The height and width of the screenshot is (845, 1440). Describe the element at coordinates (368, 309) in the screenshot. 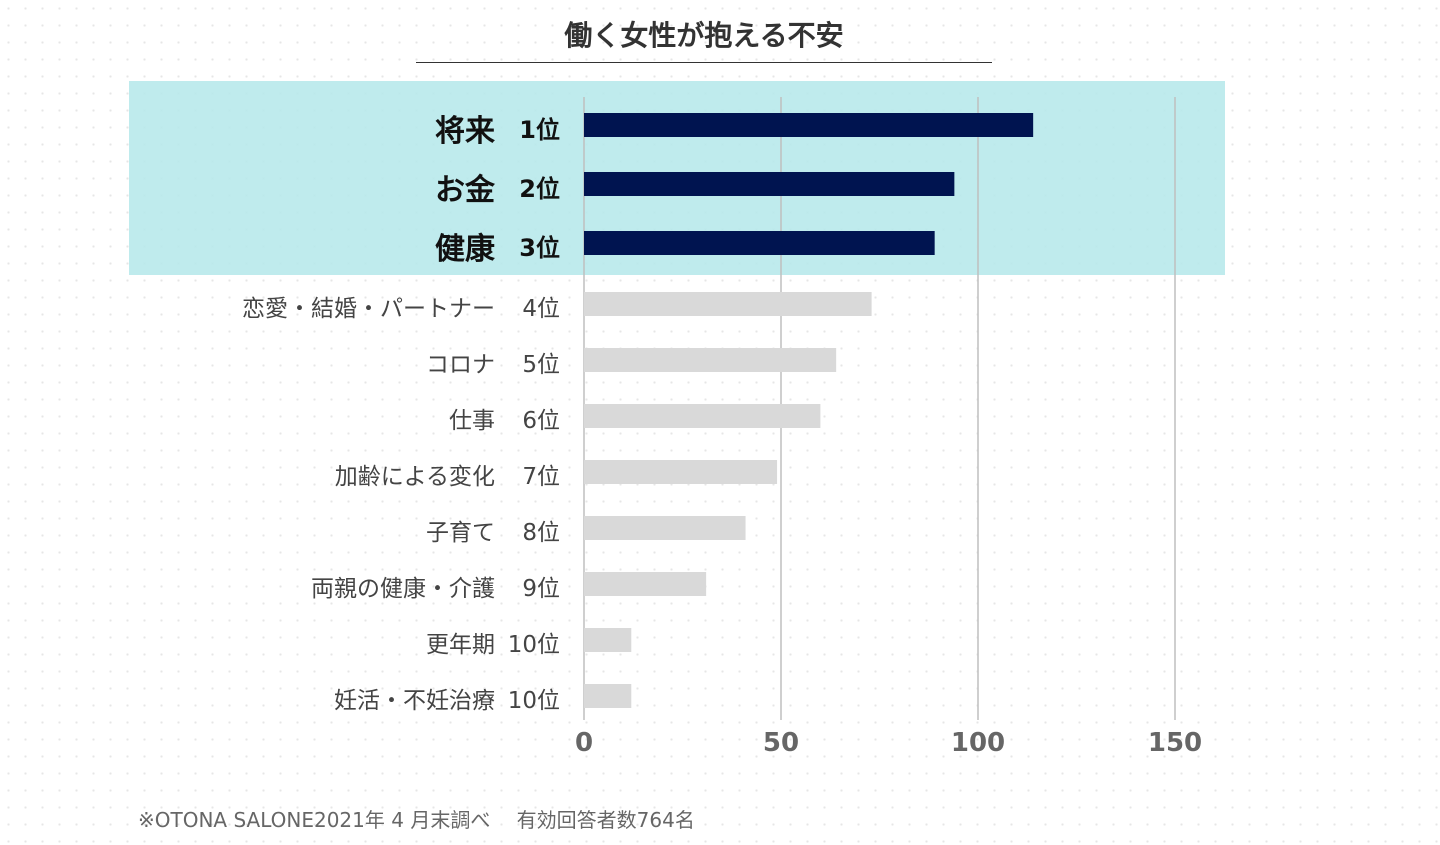

I see `category-label: 恋愛・結婚・パートナー` at that location.